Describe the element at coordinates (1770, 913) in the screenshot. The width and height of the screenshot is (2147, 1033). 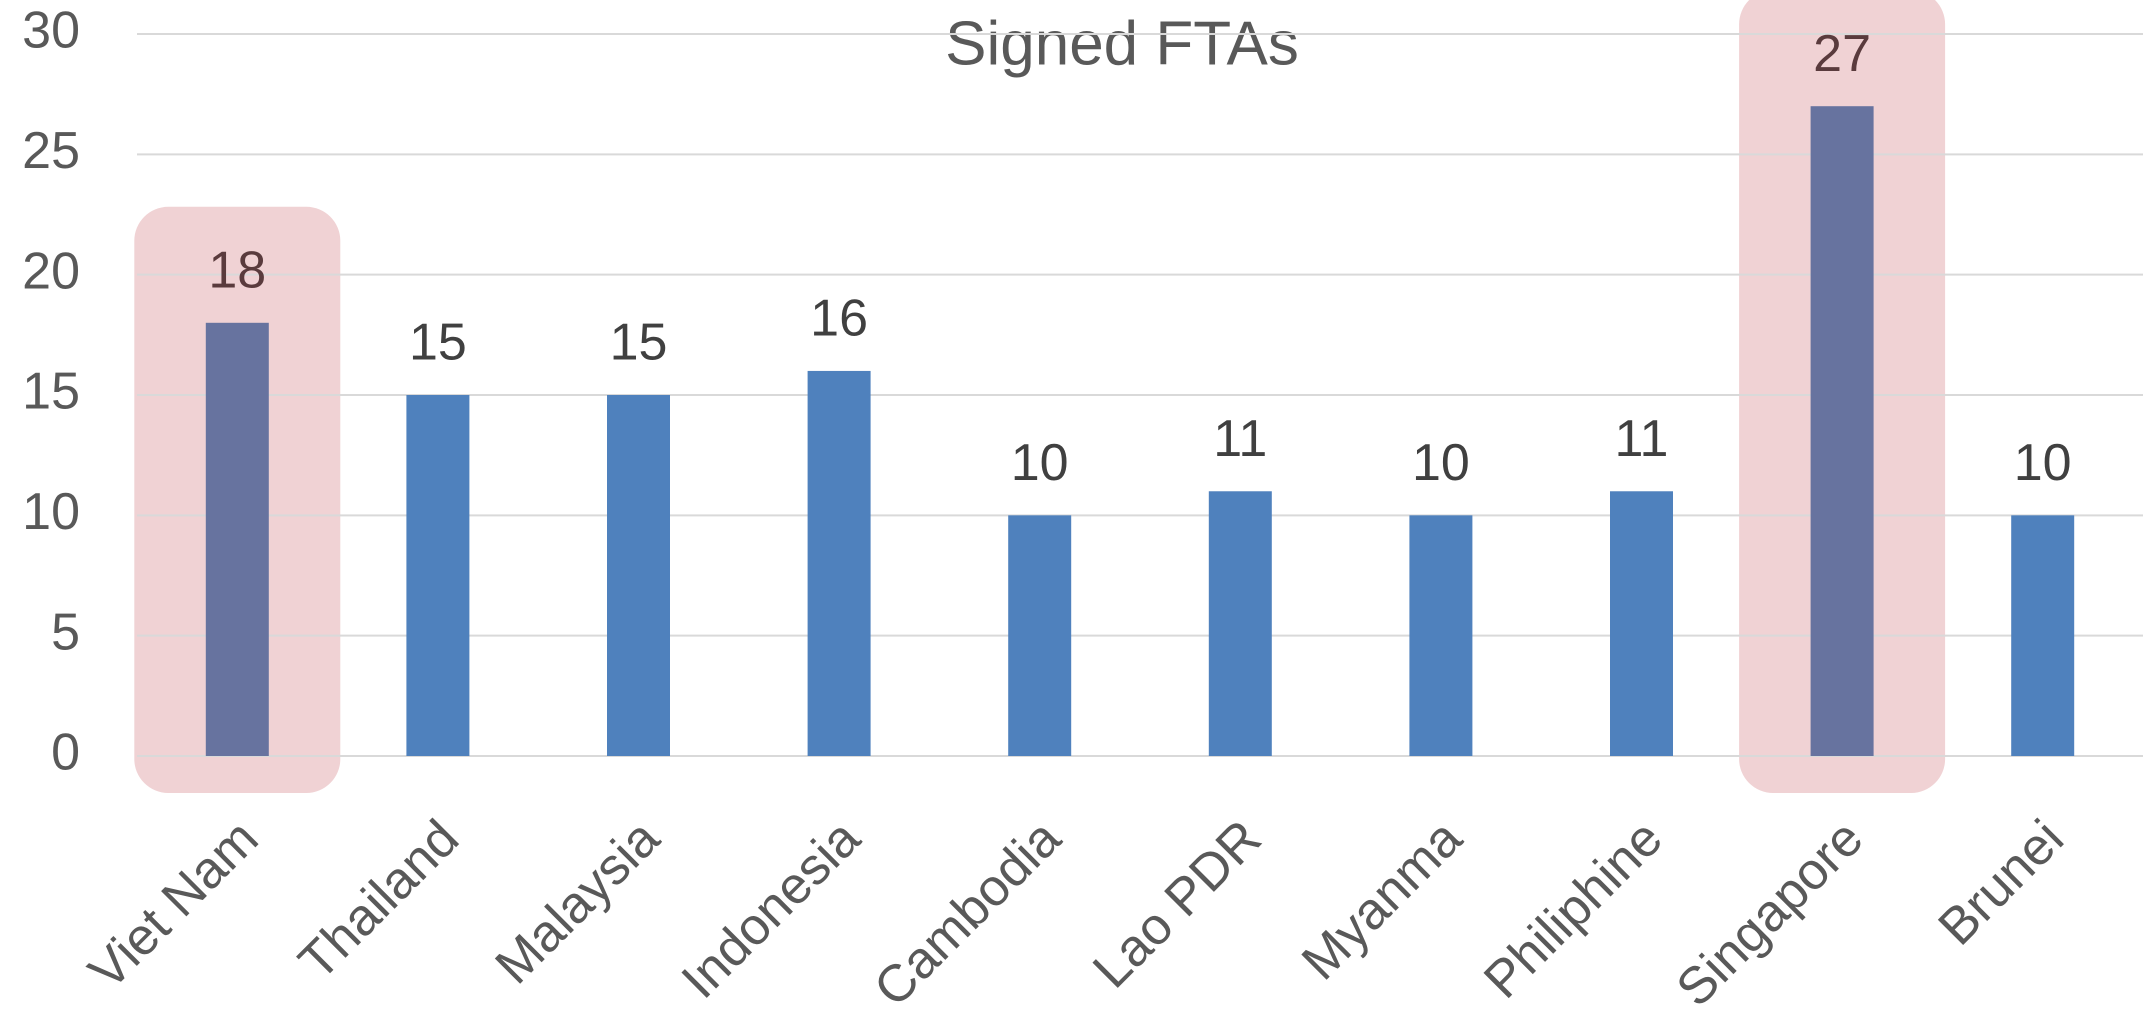
I see `x-tick-label: Singapore` at that location.